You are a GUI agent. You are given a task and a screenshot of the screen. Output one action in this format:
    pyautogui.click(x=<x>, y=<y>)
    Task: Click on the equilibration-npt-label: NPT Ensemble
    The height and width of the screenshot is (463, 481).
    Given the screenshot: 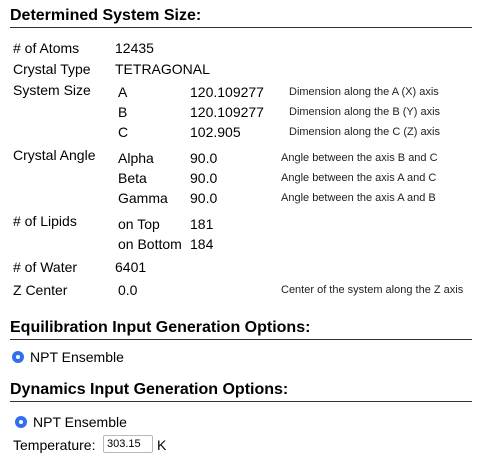 What is the action you would take?
    pyautogui.click(x=77, y=357)
    